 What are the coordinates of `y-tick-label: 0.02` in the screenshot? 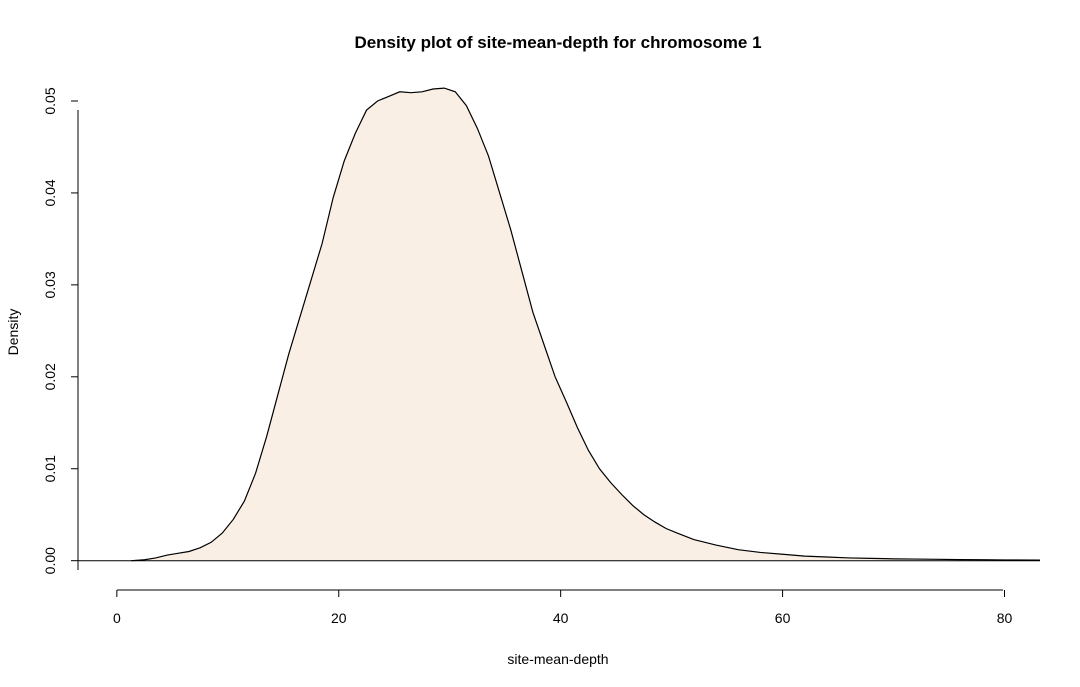 It's located at (50, 376).